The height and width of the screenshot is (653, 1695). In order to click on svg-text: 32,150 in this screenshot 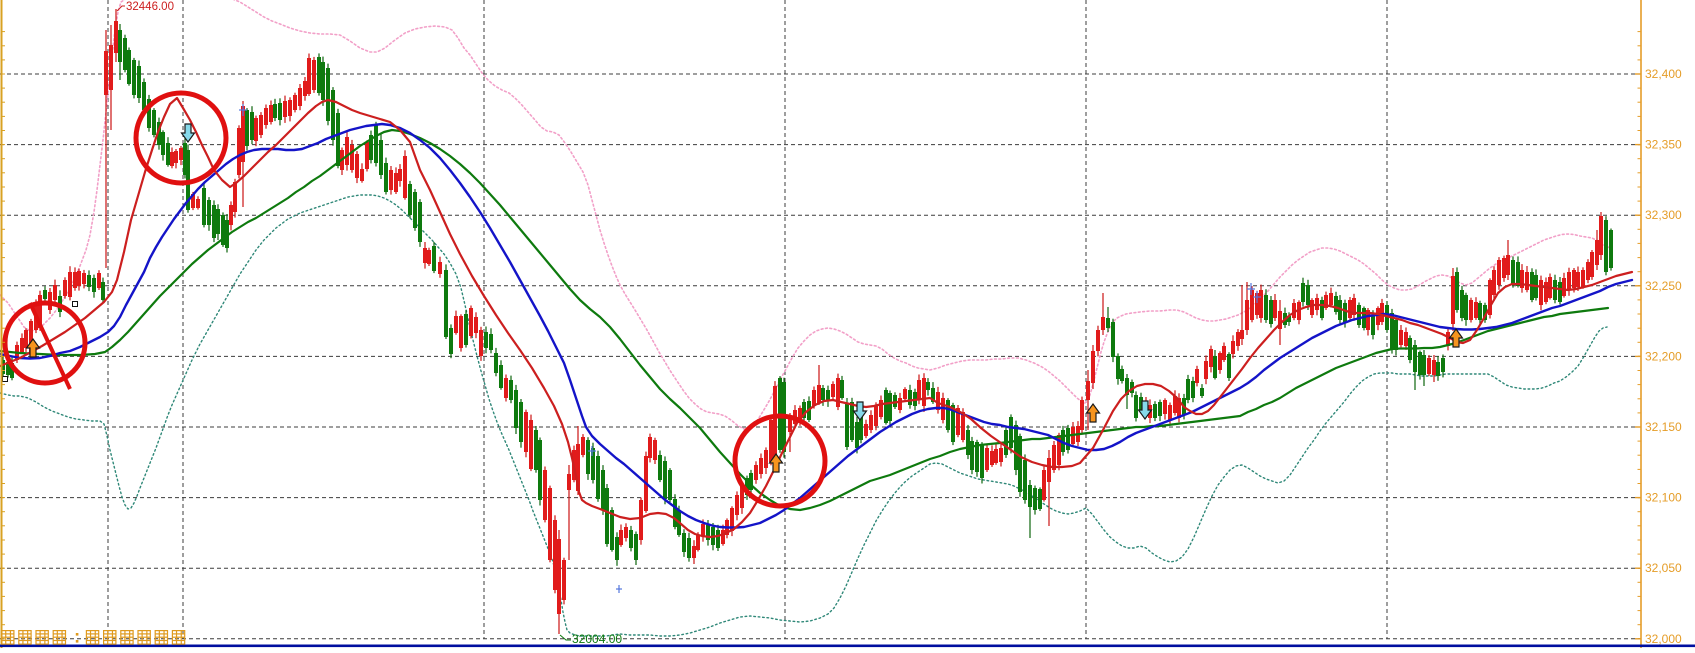, I will do `click(1663, 427)`.